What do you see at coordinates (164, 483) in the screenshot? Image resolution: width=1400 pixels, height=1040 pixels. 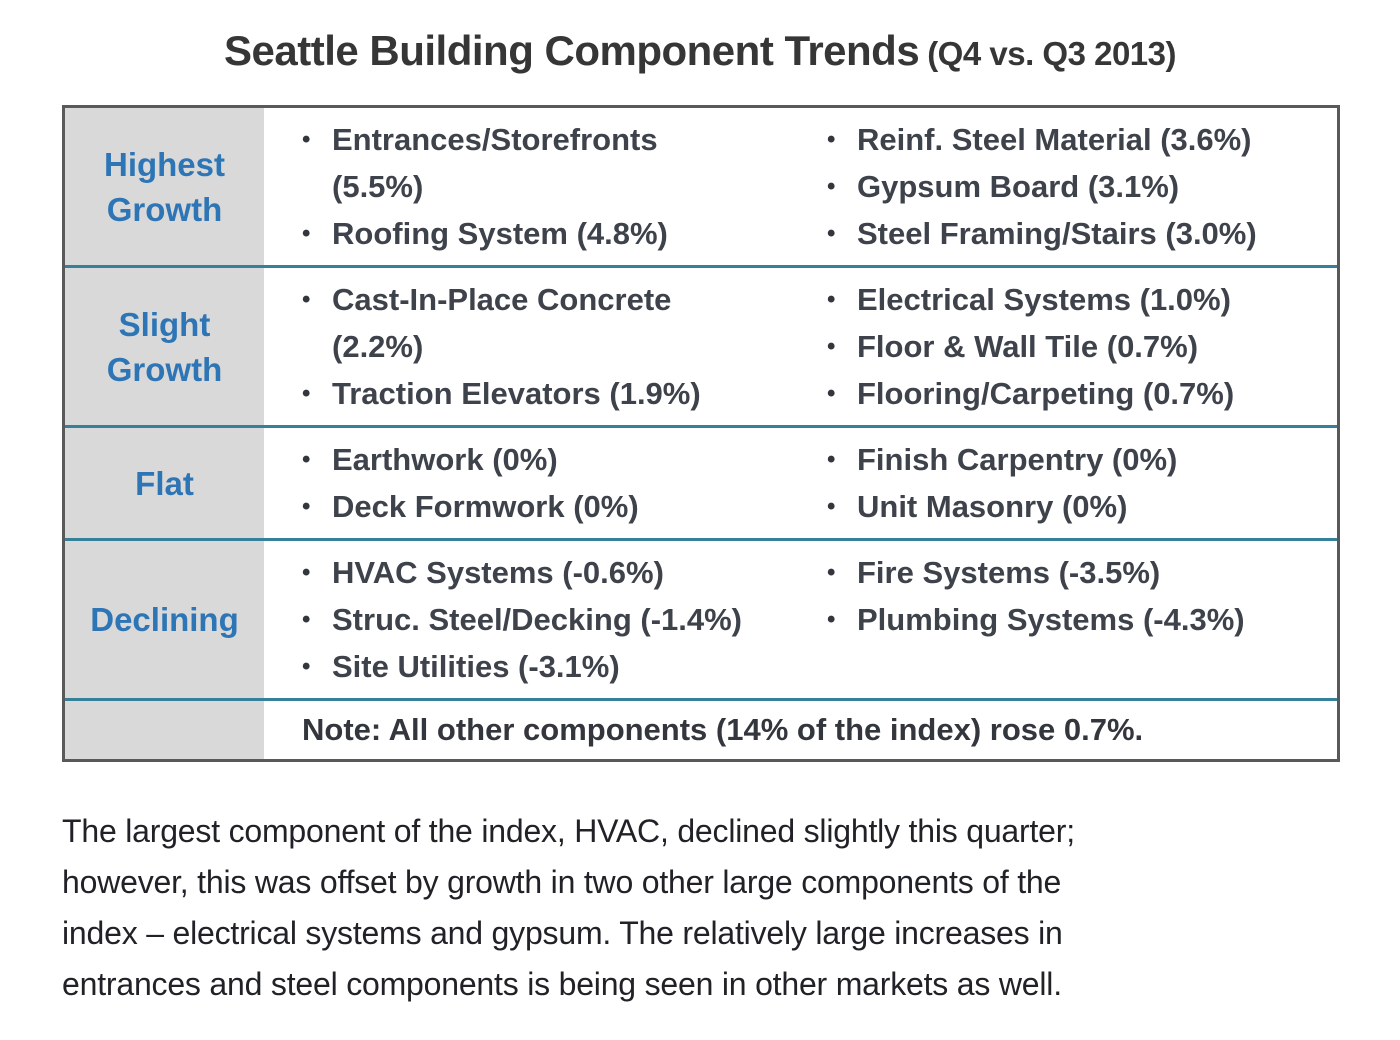 I see `row-label-flat: Flat` at bounding box center [164, 483].